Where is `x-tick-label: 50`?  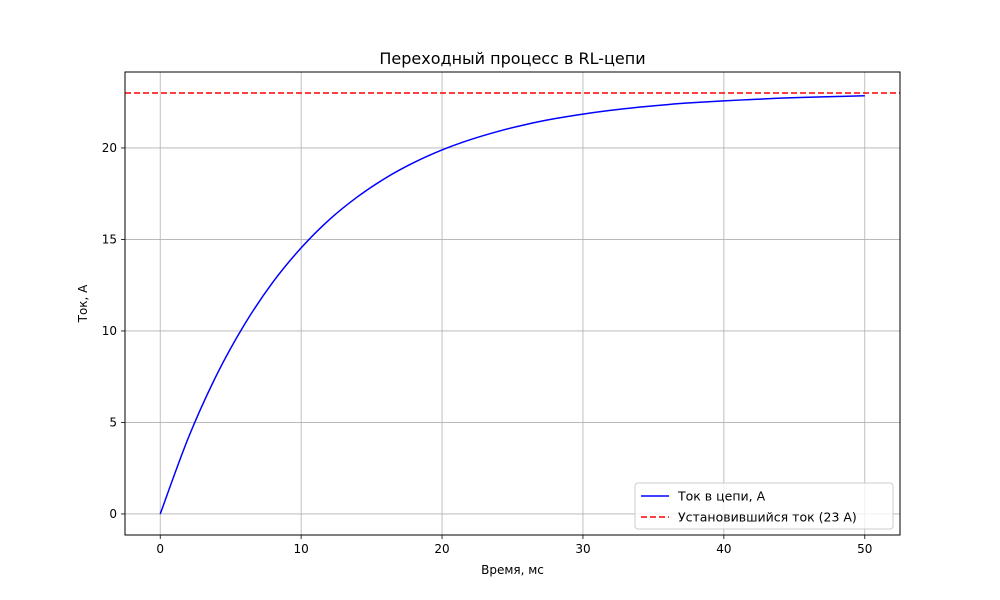
x-tick-label: 50 is located at coordinates (864, 549).